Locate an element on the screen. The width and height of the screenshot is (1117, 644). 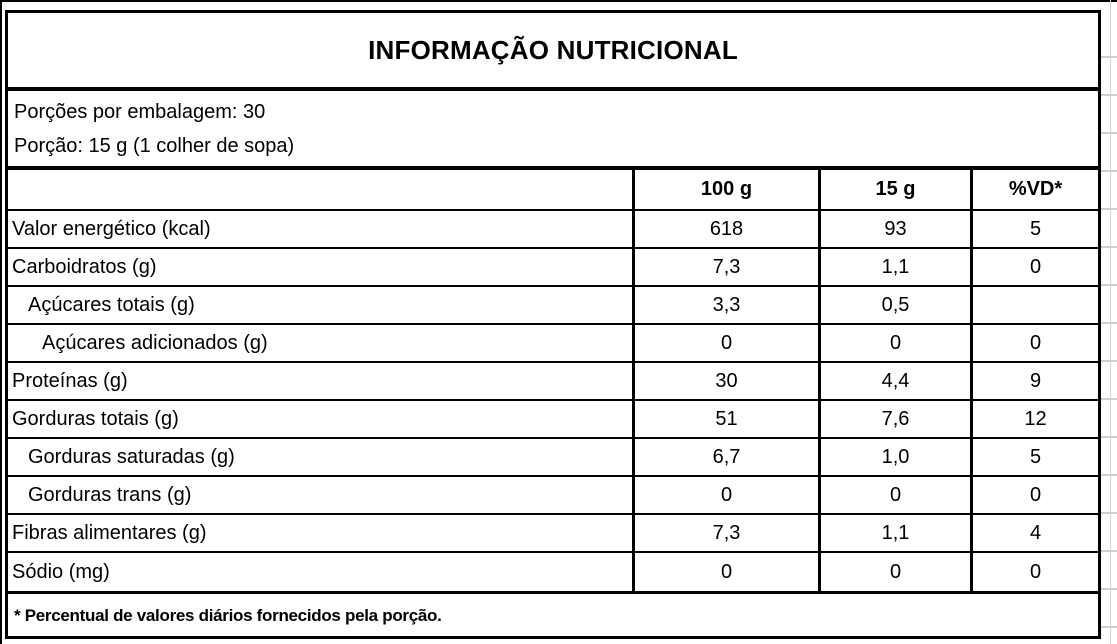
row-label-cell: Sódio (mg) is located at coordinates (320, 572).